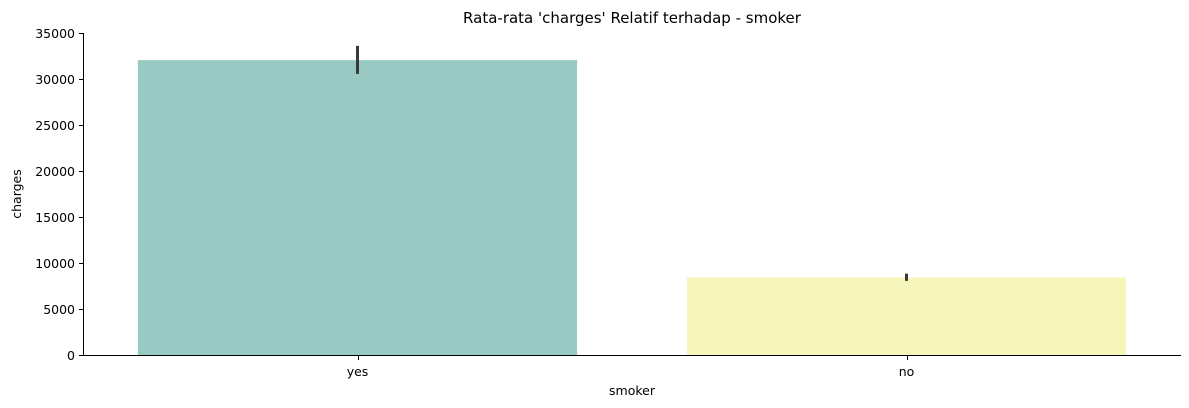 This screenshot has height=408, width=1189. I want to click on x-axis-label: smoker, so click(632, 390).